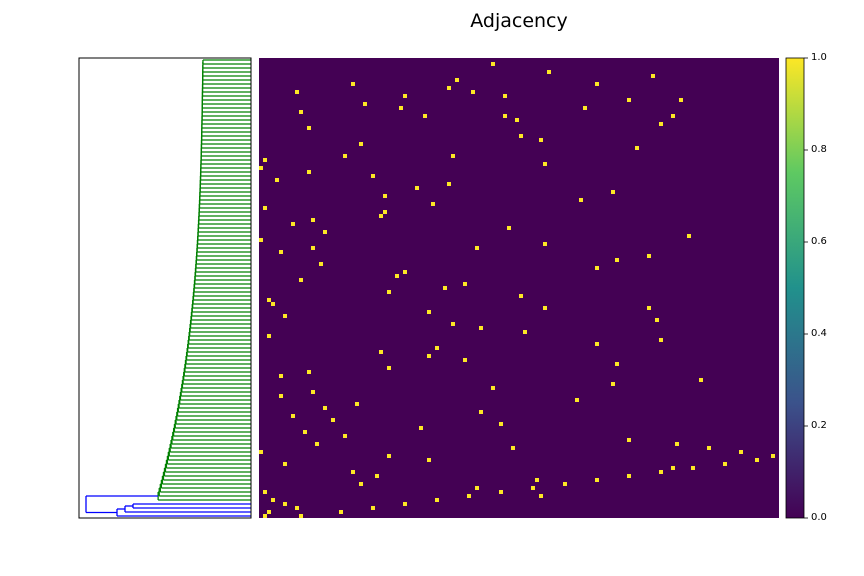 The height and width of the screenshot is (576, 864). What do you see at coordinates (819, 241) in the screenshot?
I see `colorbar-tick-label: 0.6` at bounding box center [819, 241].